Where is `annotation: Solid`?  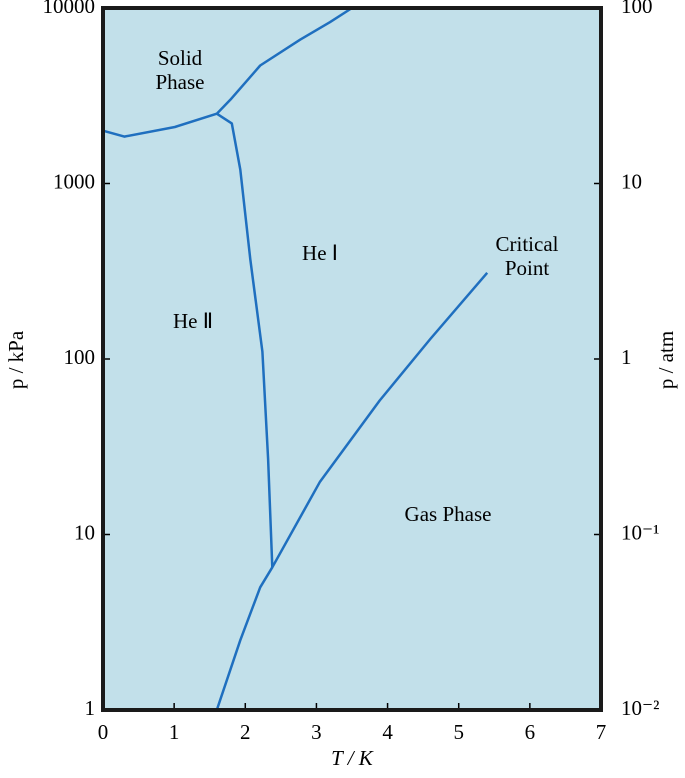 annotation: Solid is located at coordinates (180, 58).